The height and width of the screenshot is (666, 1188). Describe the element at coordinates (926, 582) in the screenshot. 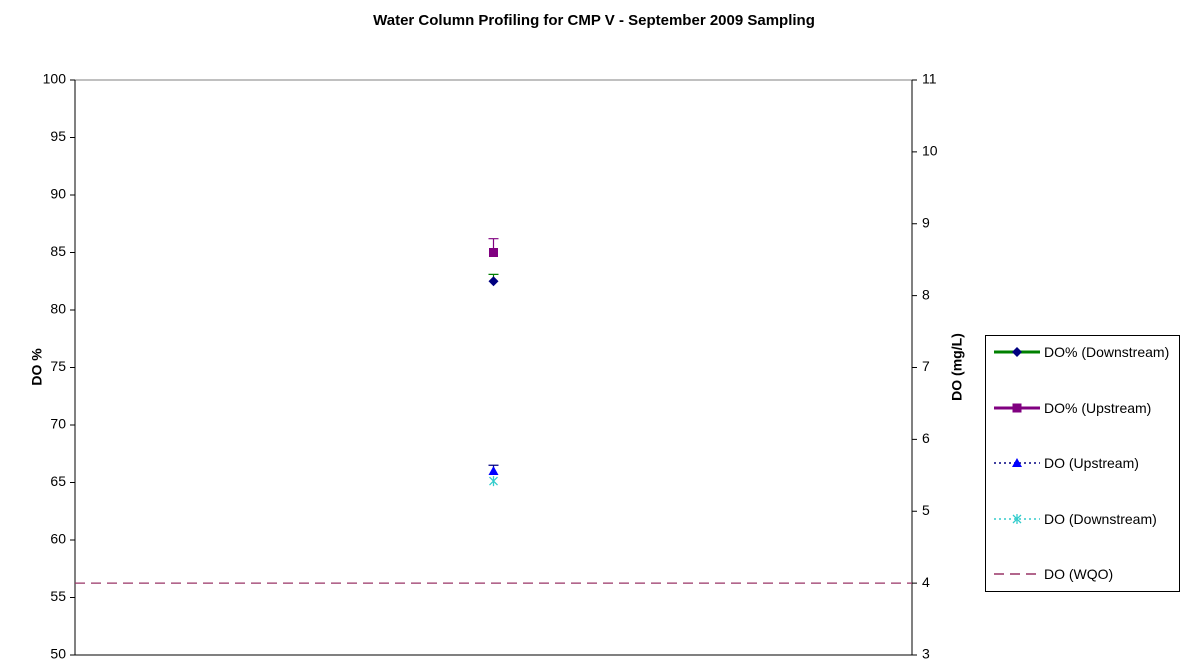

I see `y2-tick-label: 4` at that location.